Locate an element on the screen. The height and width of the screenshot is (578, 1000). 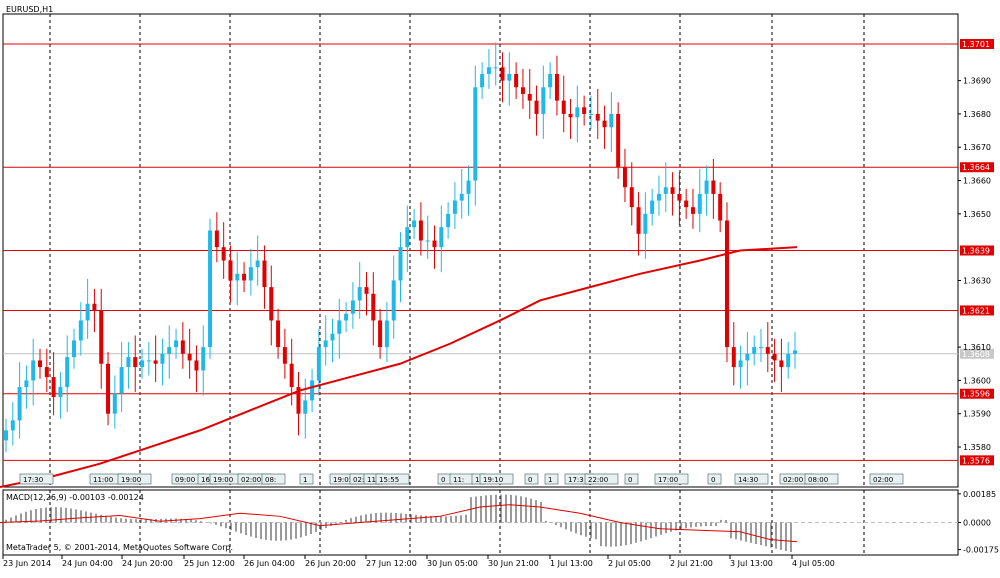
bid-price-tag is located at coordinates (977, 353).